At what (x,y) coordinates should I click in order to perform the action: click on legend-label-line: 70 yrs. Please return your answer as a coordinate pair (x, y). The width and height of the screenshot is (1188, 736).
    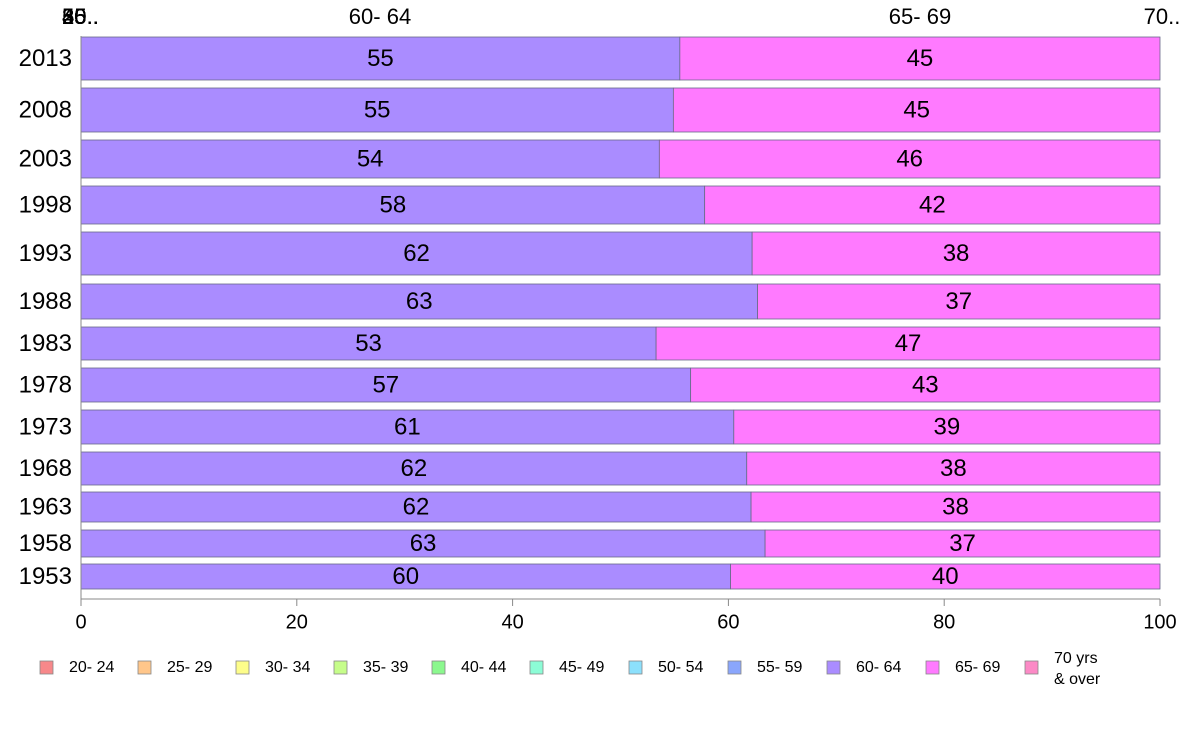
    Looking at the image, I should click on (1076, 658).